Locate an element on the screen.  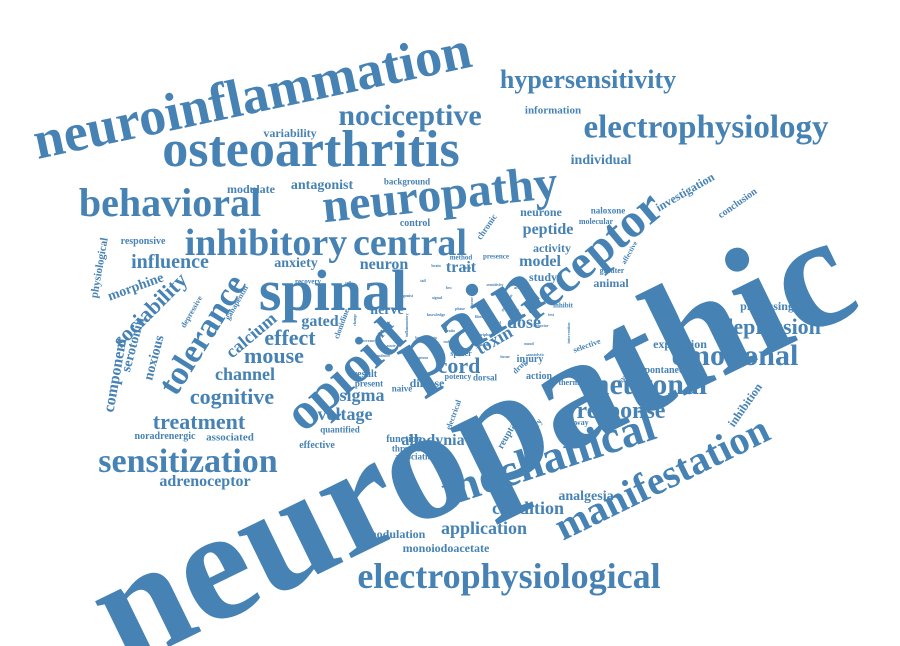
word-stimulus: stimulus is located at coordinates (481, 344).